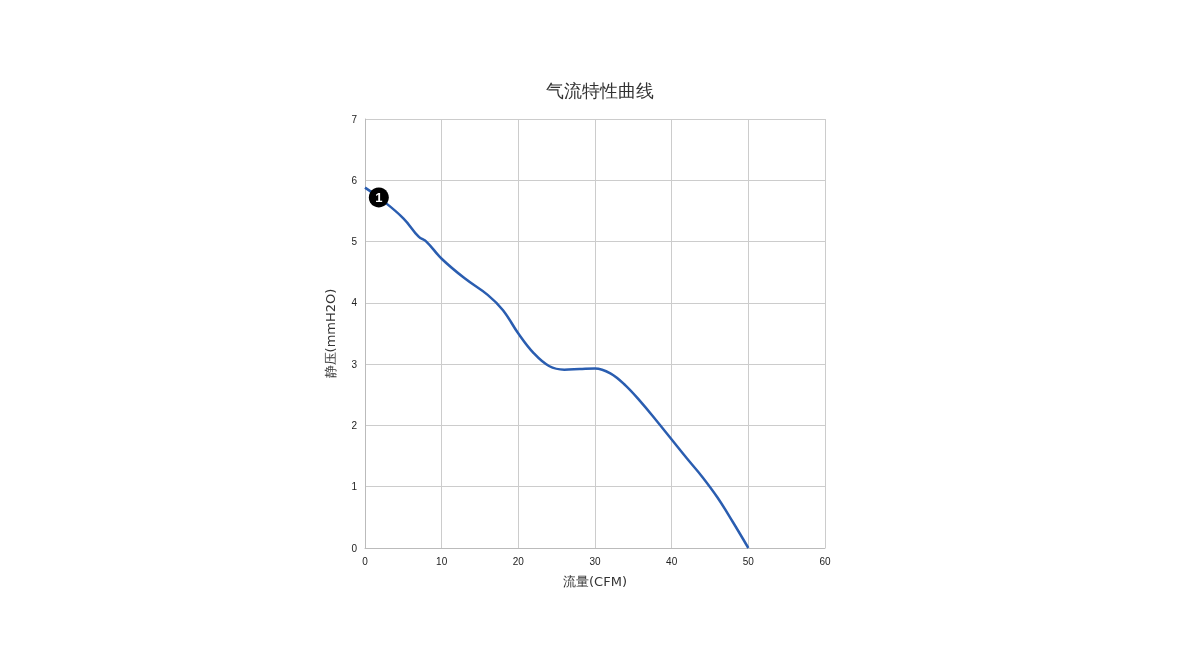 This screenshot has width=1200, height=668. Describe the element at coordinates (354, 242) in the screenshot. I see `y-tick-label: 5` at that location.